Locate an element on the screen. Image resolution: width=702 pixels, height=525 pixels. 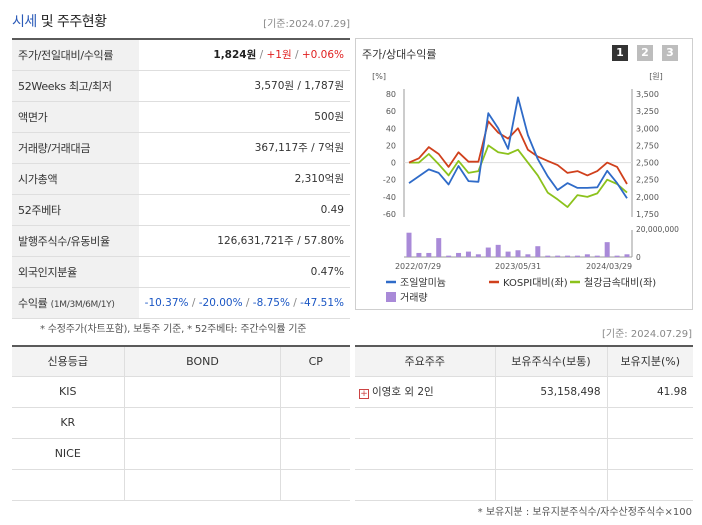
left-tick-label: 20 is located at coordinates (391, 145).